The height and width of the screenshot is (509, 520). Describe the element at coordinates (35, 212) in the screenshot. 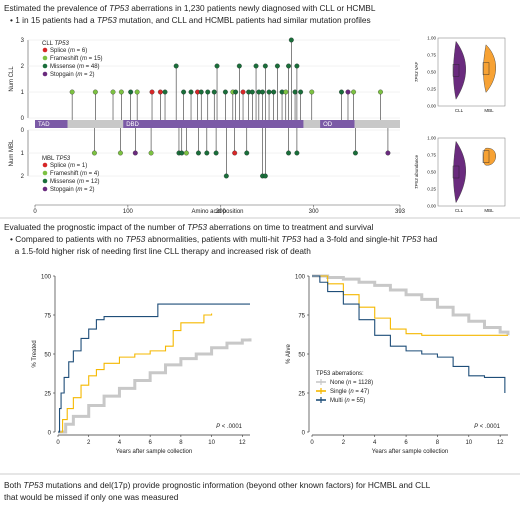

I see `x-tick-label: 0` at that location.